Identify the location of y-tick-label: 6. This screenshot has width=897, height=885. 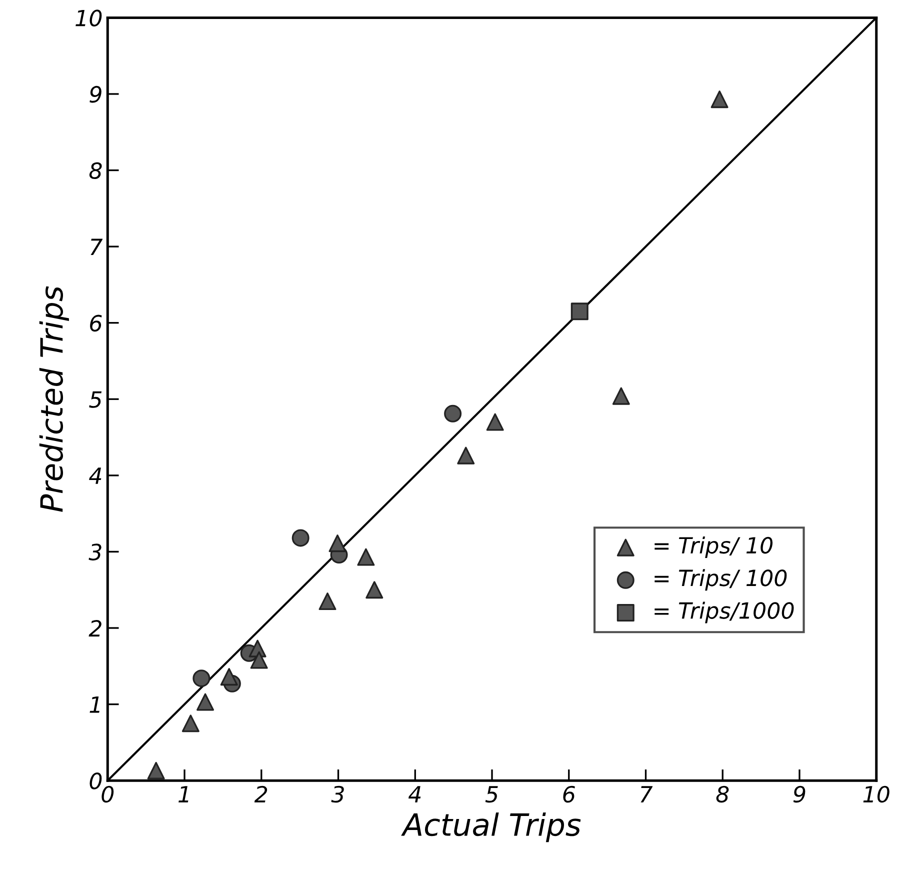
(96, 323).